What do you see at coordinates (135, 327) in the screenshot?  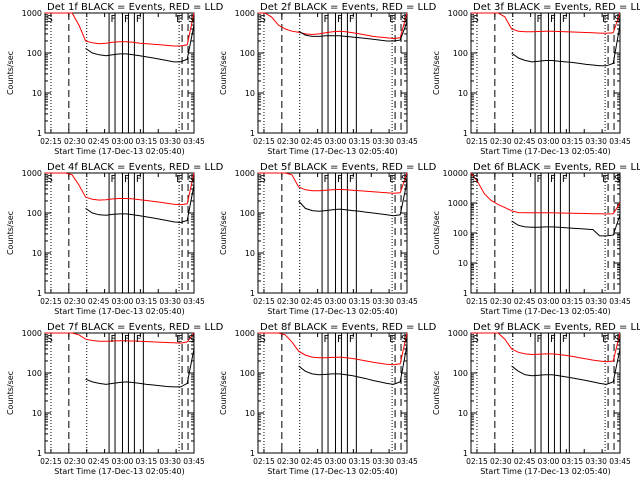 I see `chart-title: Det 7f BLACK = Events, RED = LLD` at bounding box center [135, 327].